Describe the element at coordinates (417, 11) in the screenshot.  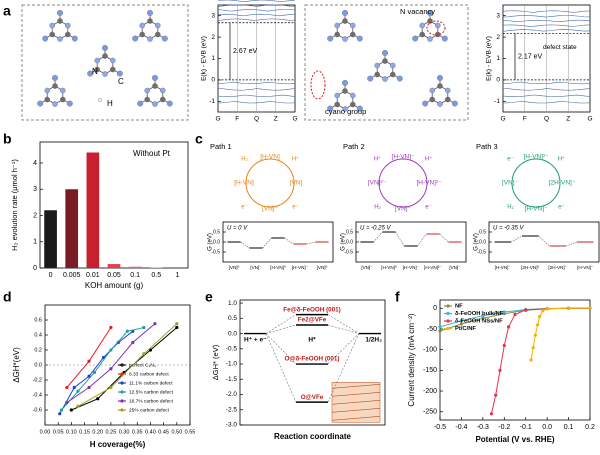
I see `annotation: N vacancy` at that location.